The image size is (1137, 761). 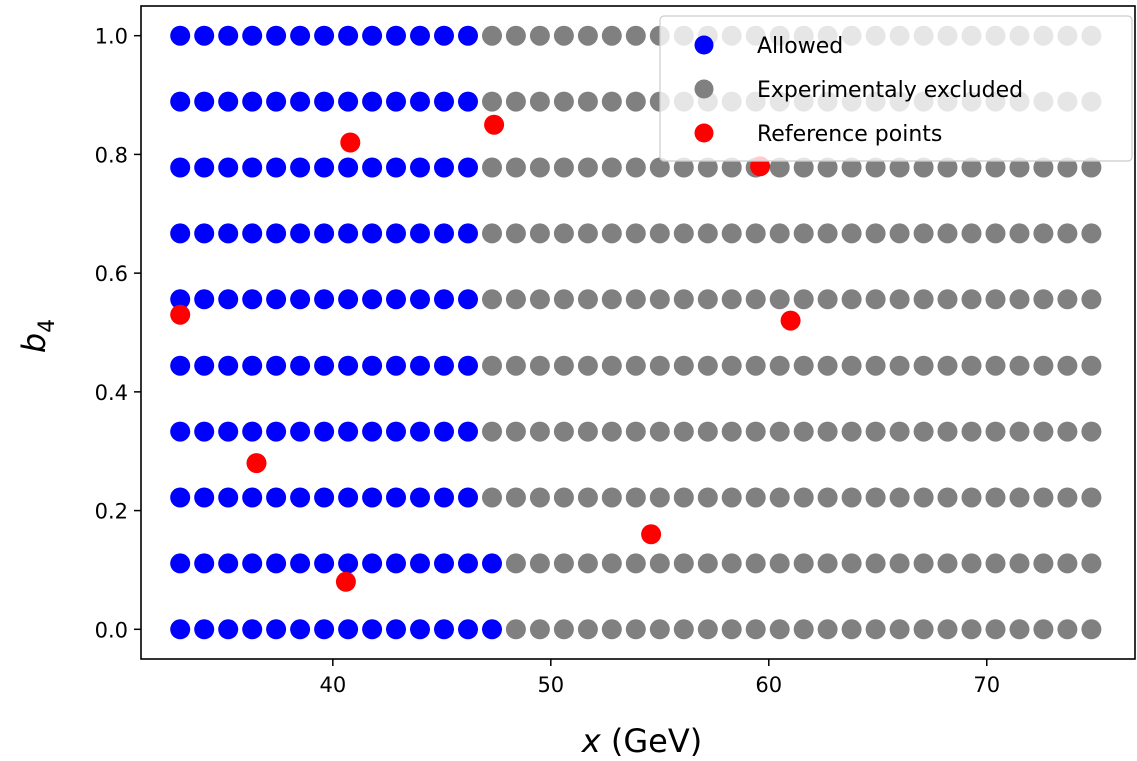 What do you see at coordinates (986, 685) in the screenshot?
I see `x-tick-label: 70` at bounding box center [986, 685].